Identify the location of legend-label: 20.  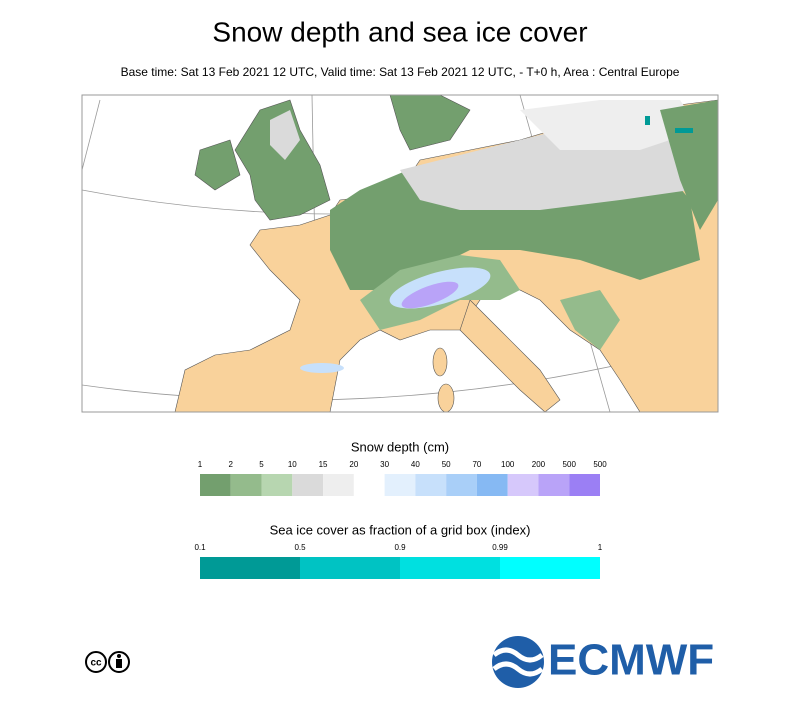
(353, 464).